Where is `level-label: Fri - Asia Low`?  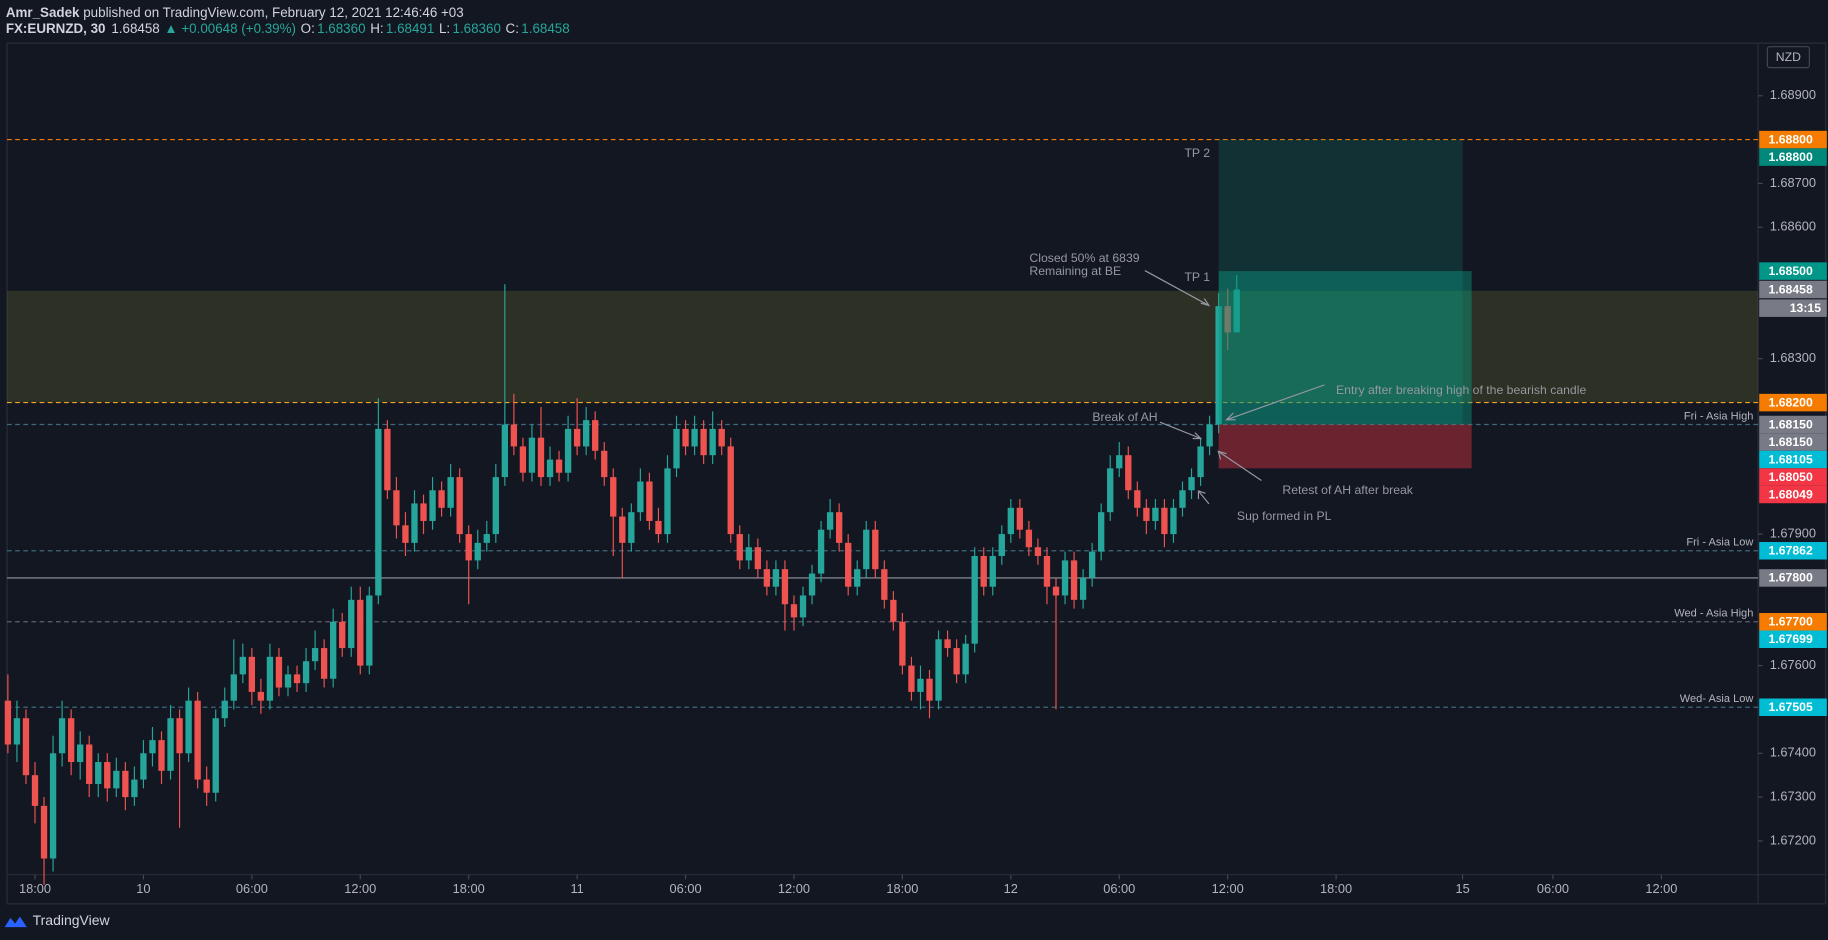 level-label: Fri - Asia Low is located at coordinates (1720, 543).